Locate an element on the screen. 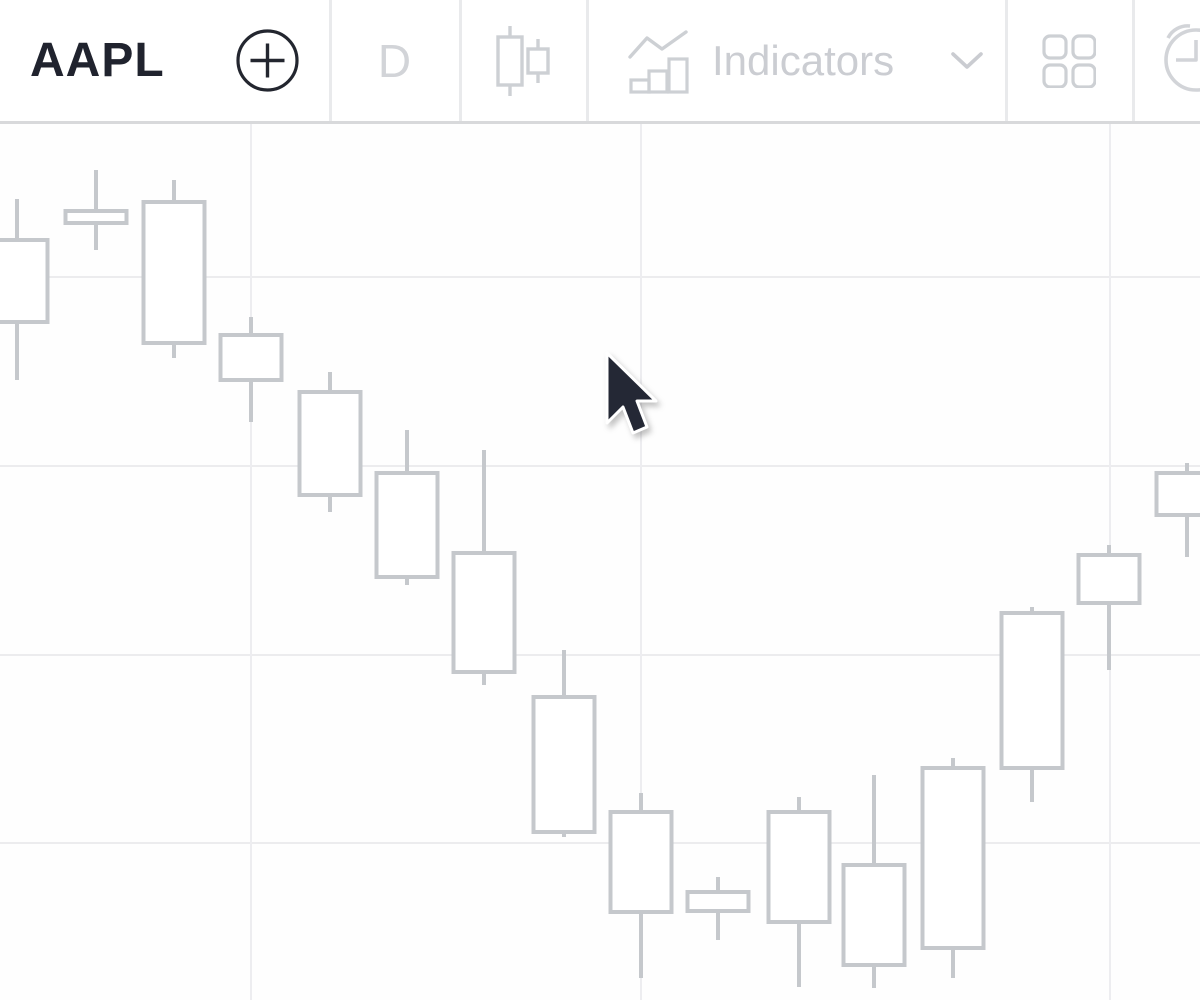 This screenshot has height=1000, width=1200. grid-2x2-icon is located at coordinates (1068, 60).